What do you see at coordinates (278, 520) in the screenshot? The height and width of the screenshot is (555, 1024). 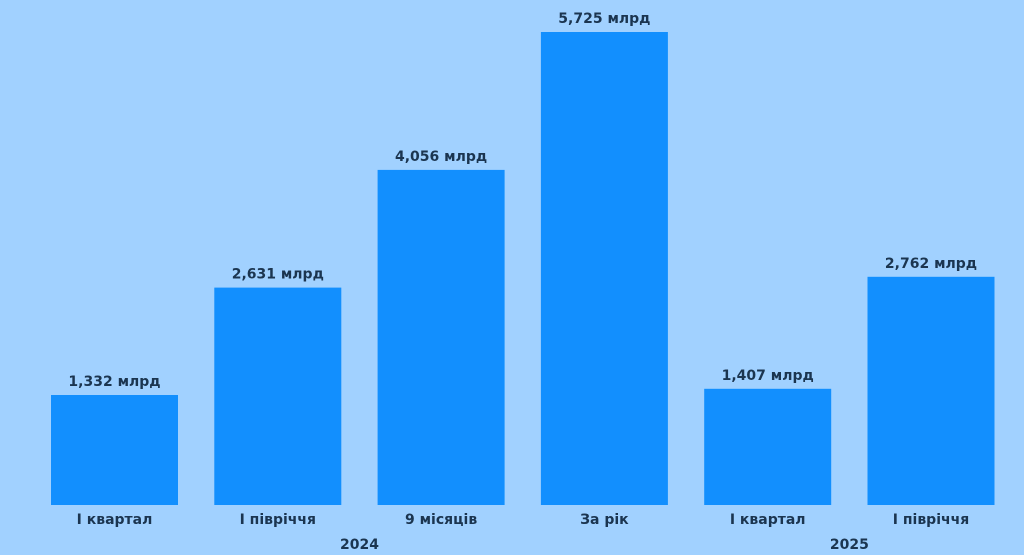 I see `category-label-2: I півріччя` at bounding box center [278, 520].